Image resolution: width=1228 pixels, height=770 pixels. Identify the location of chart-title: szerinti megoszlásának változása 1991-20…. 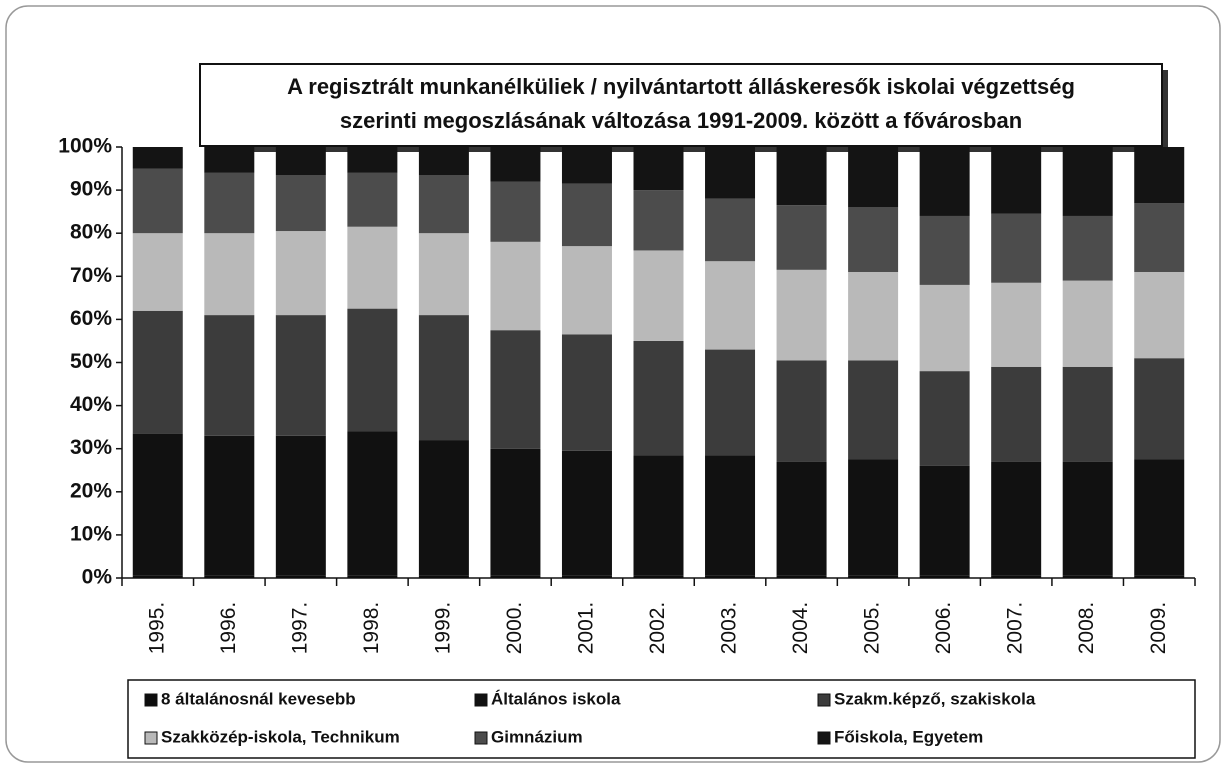
(681, 120).